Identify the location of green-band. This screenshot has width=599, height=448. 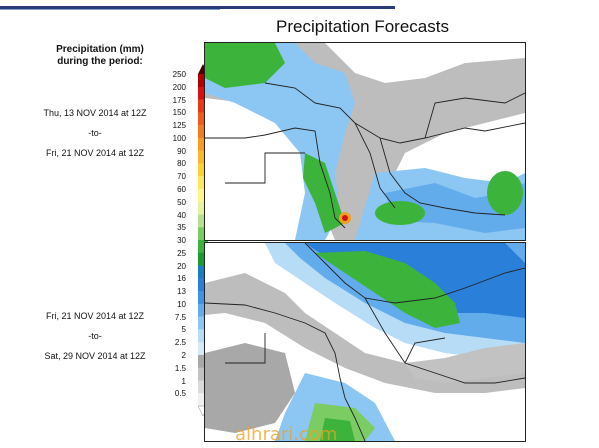
(245, 65).